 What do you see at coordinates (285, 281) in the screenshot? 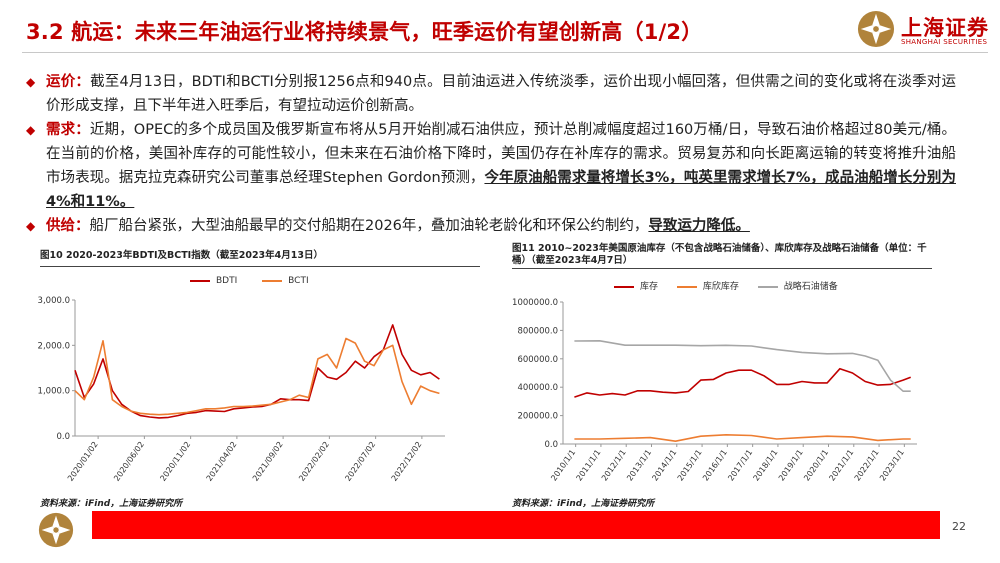
I see `legend-item-bcti: BCTI` at bounding box center [285, 281].